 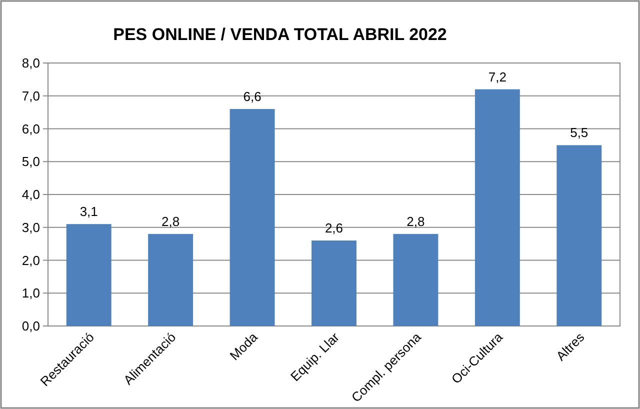 What do you see at coordinates (31, 162) in the screenshot?
I see `y-tick-label: 5,0` at bounding box center [31, 162].